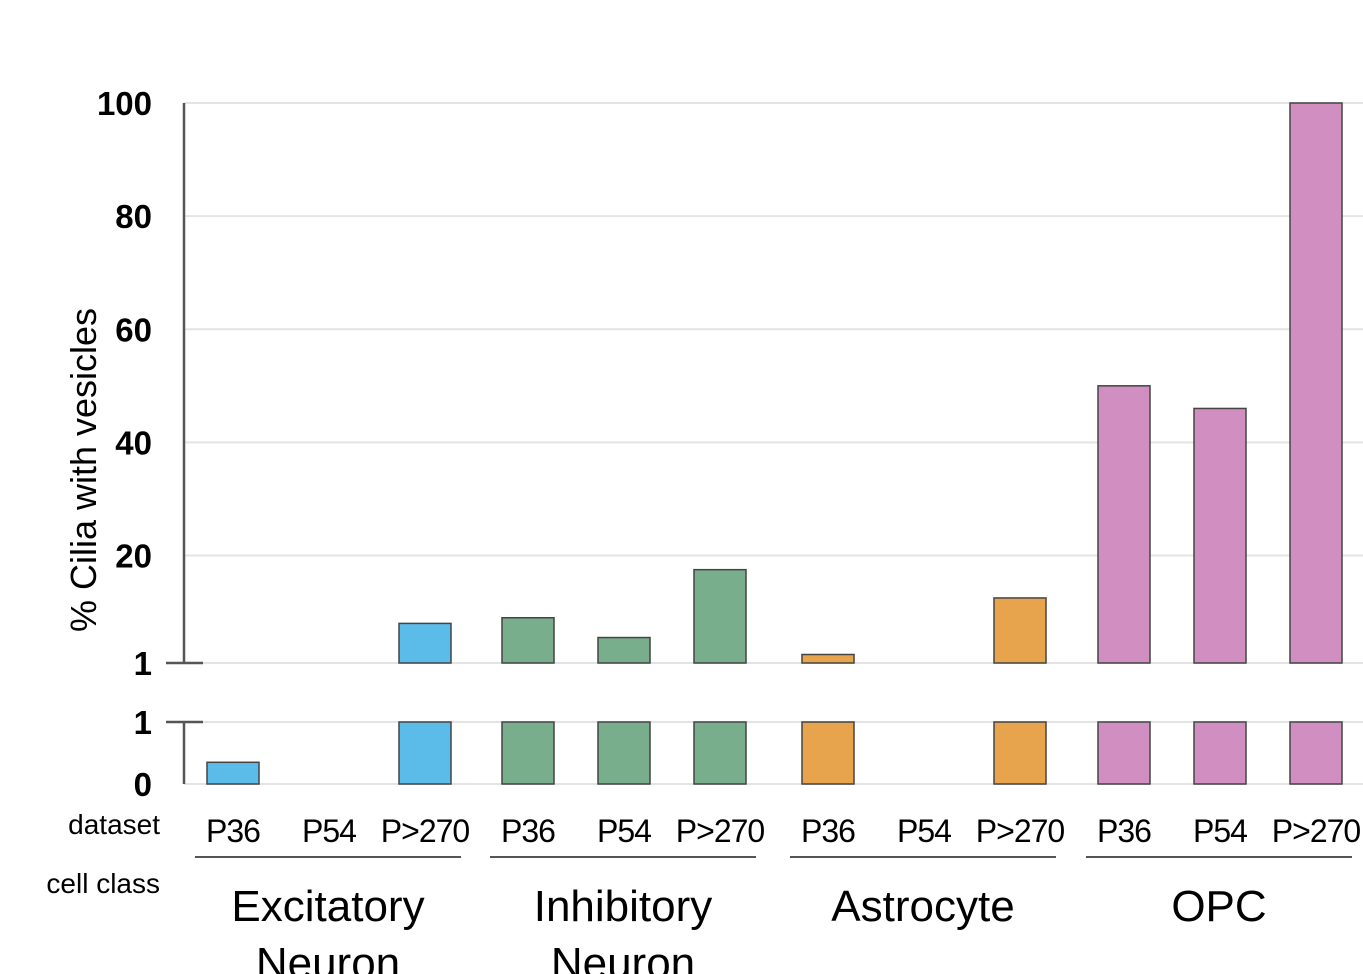 This screenshot has width=1363, height=974. What do you see at coordinates (623, 906) in the screenshot?
I see `group-label: Inhibitory` at bounding box center [623, 906].